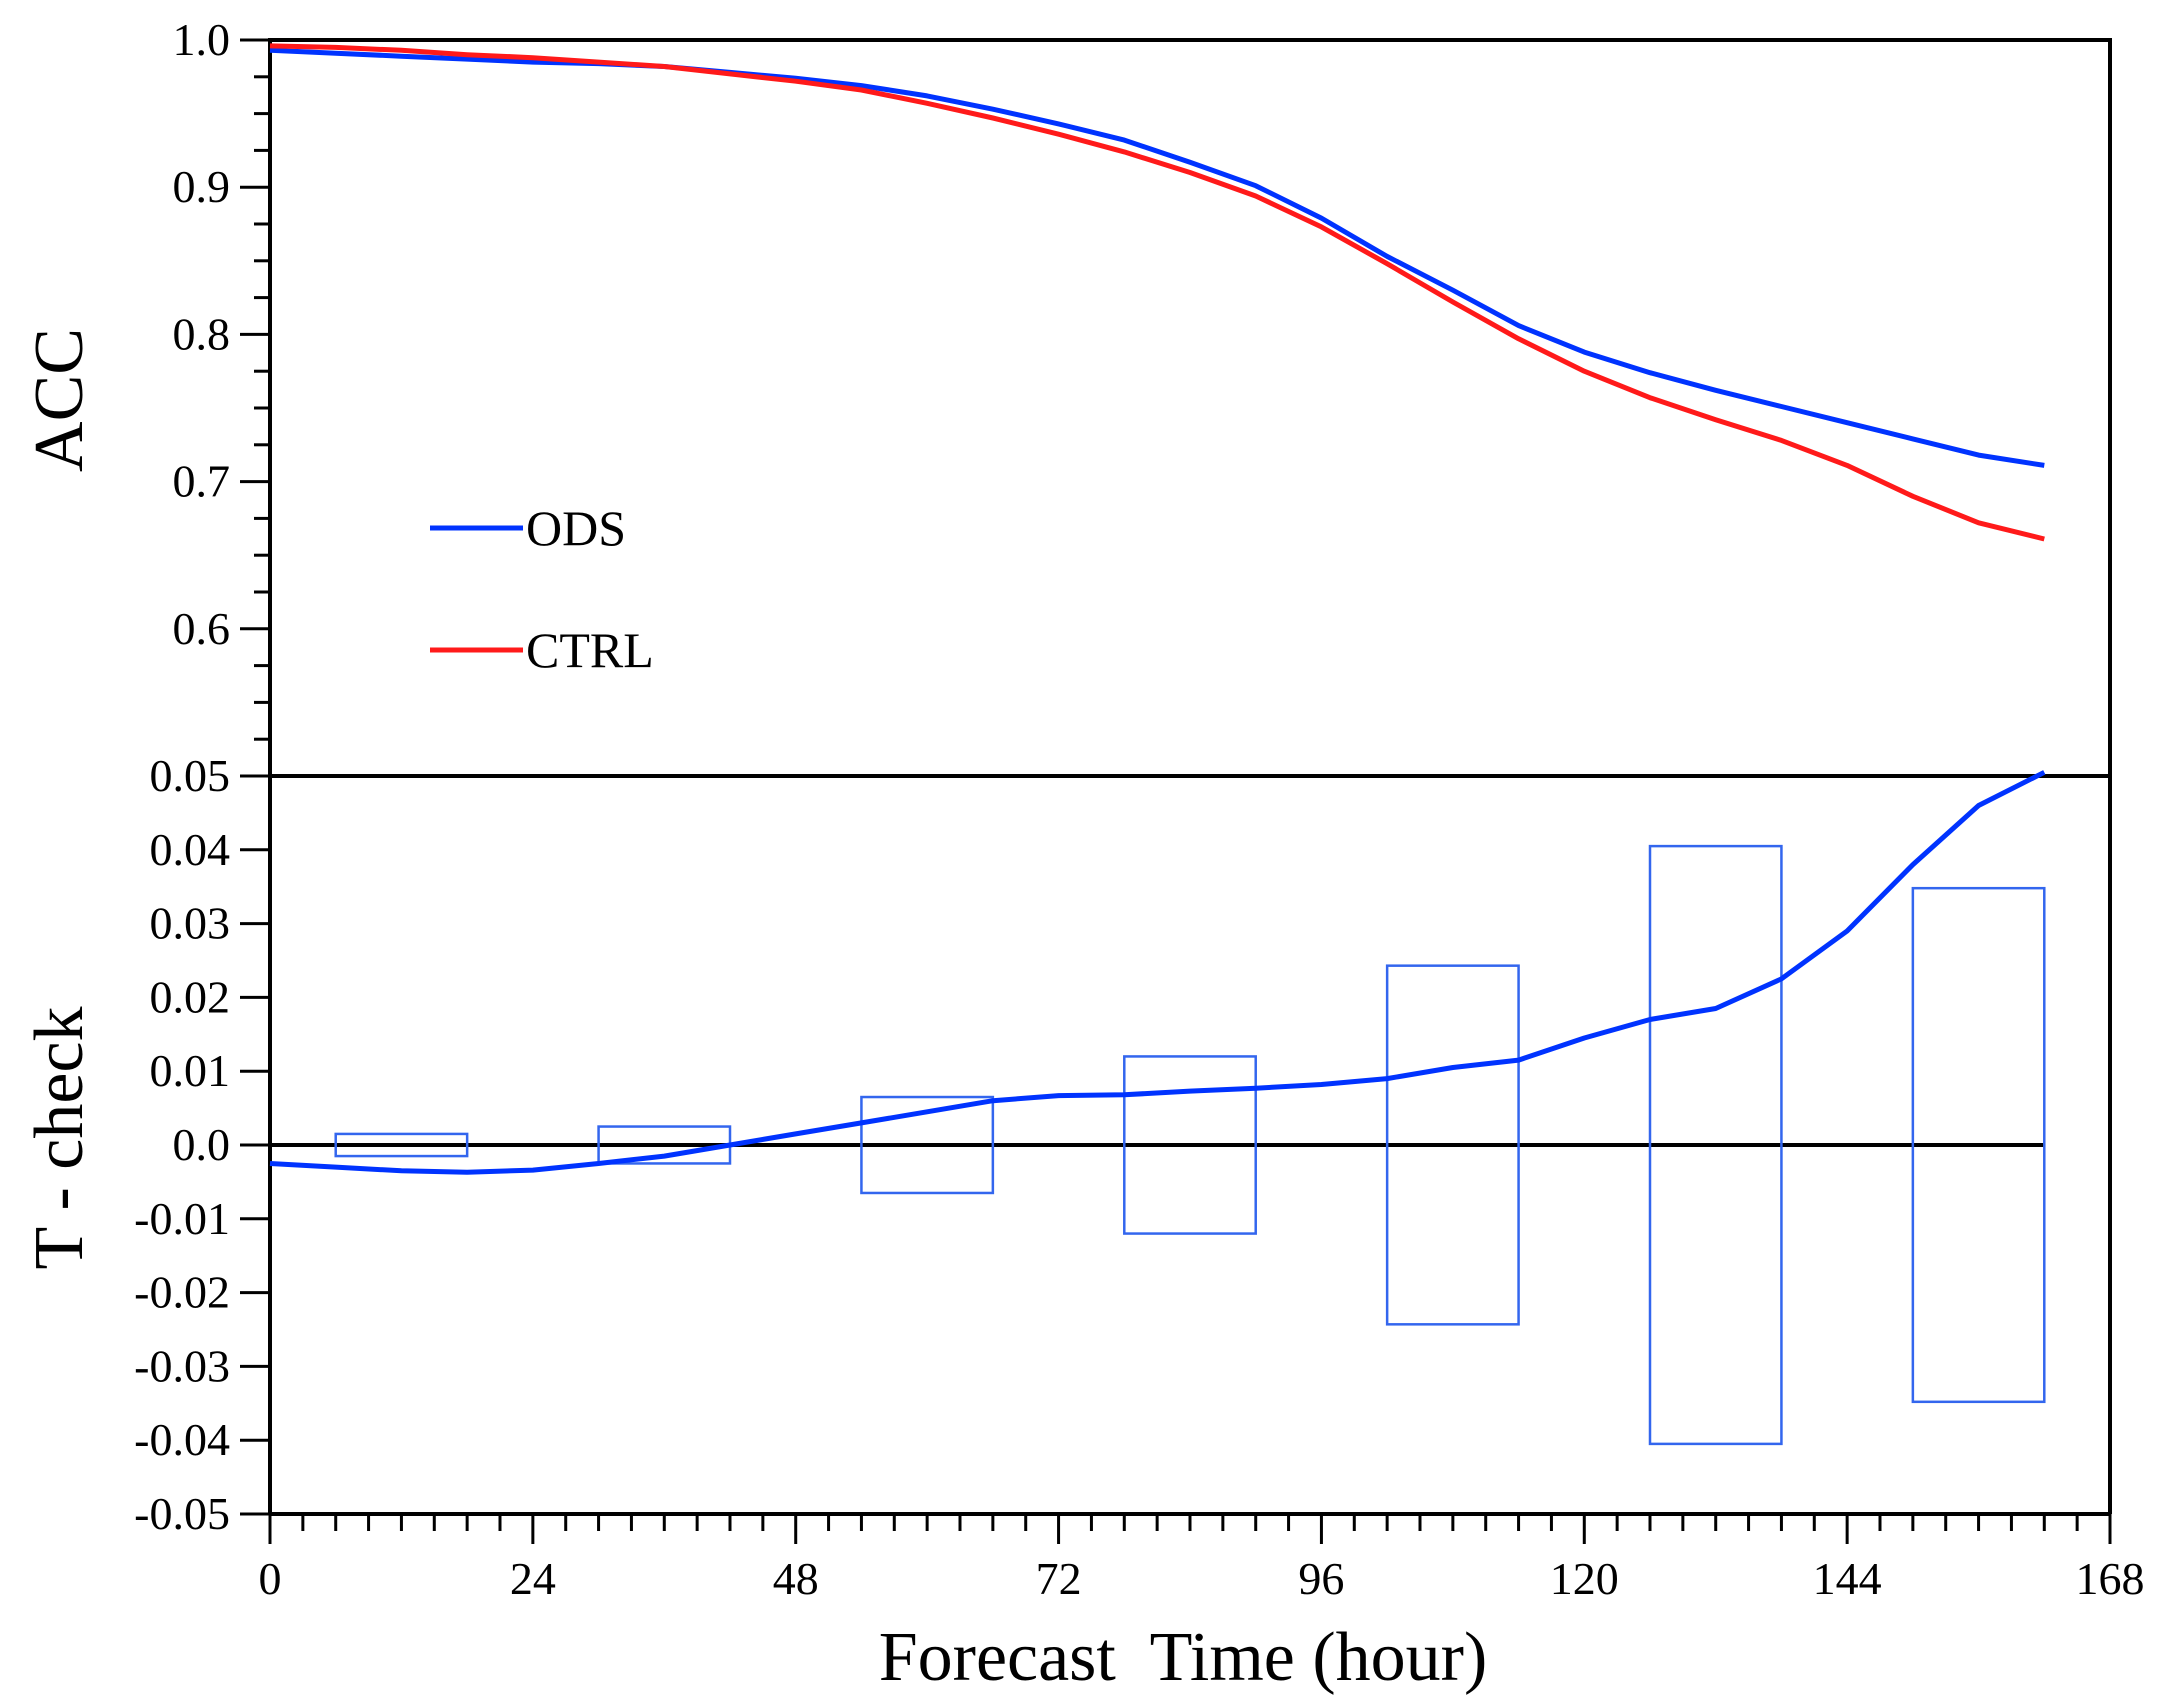 This screenshot has width=2163, height=1701. What do you see at coordinates (1183, 1657) in the screenshot?
I see `x-axis-title: Forecast Time (hour)` at bounding box center [1183, 1657].